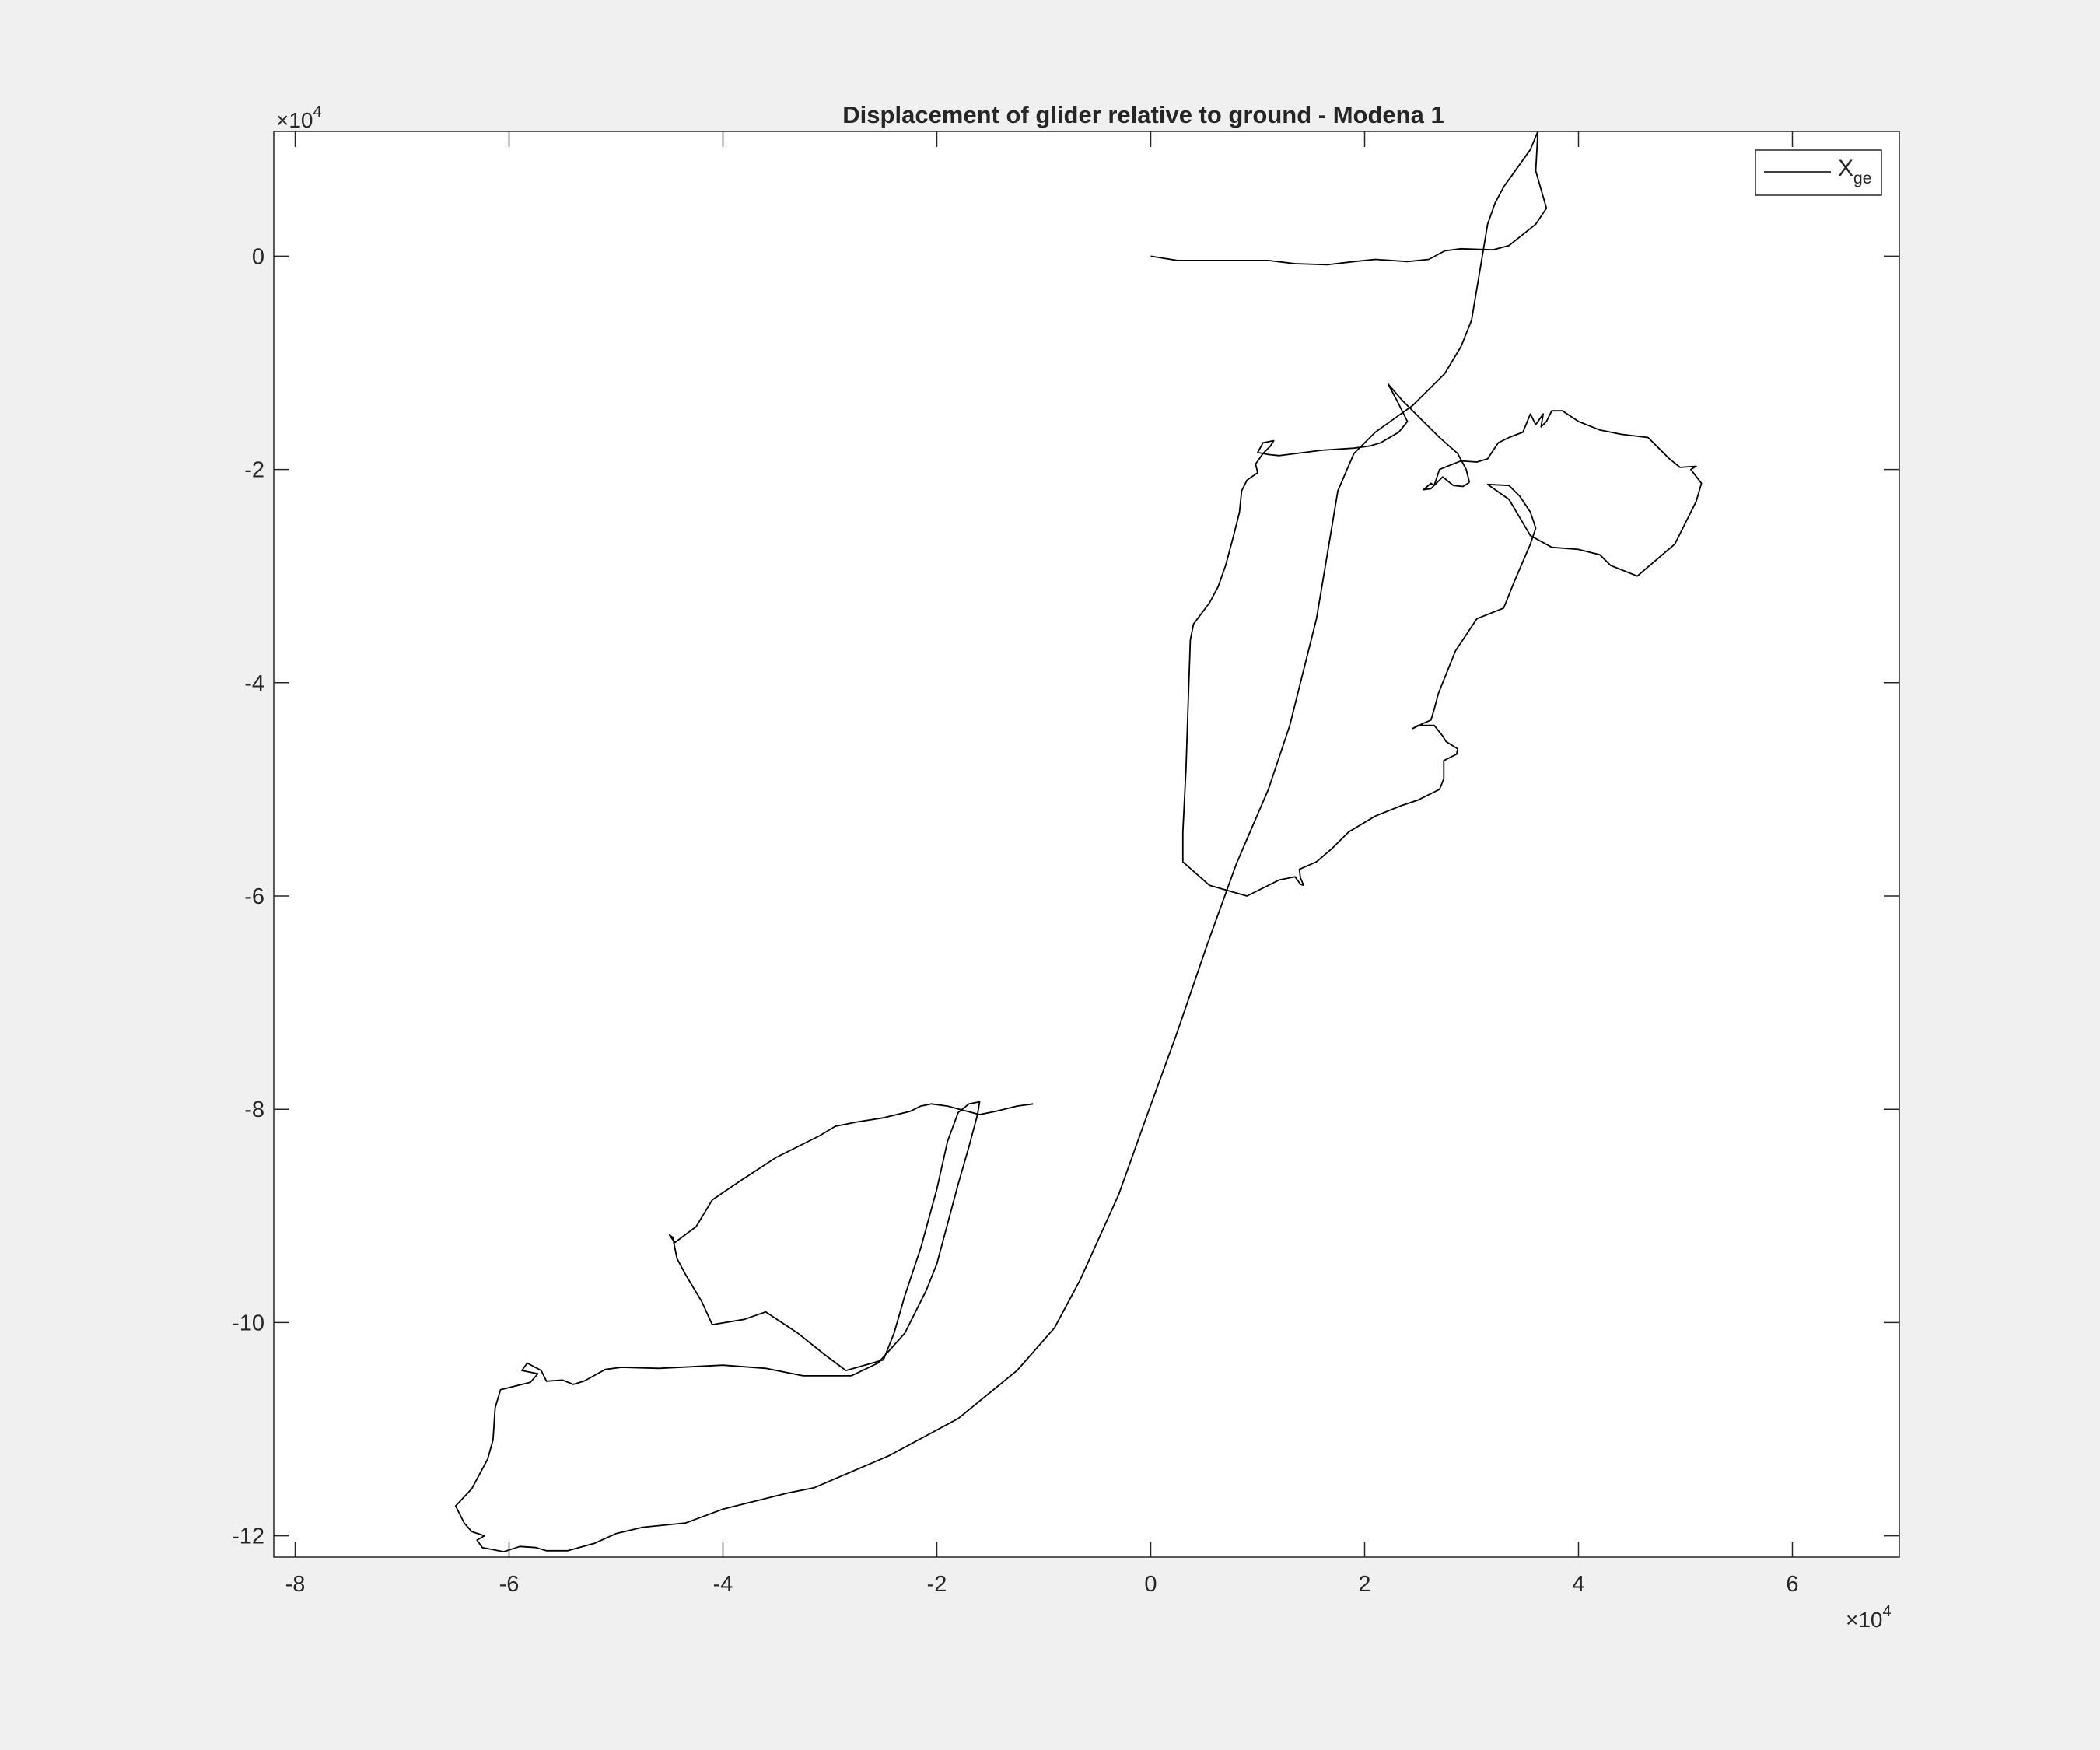 The image size is (2100, 1750). I want to click on y-tick-label: -10, so click(248, 1323).